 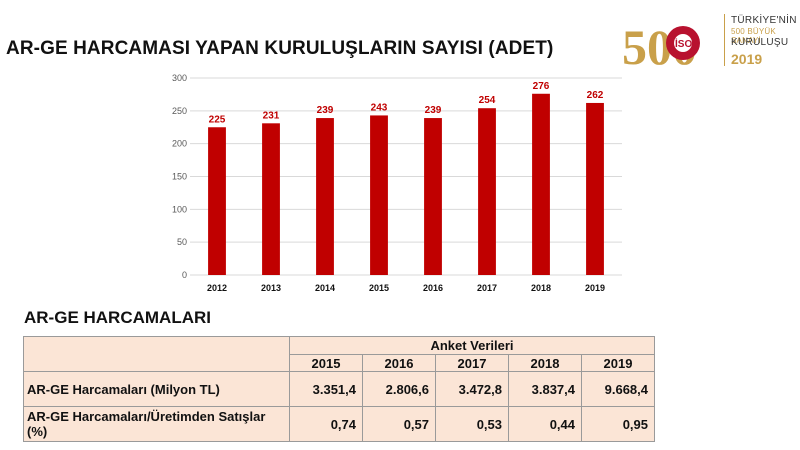 I want to click on data-label: 231, so click(x=271, y=115).